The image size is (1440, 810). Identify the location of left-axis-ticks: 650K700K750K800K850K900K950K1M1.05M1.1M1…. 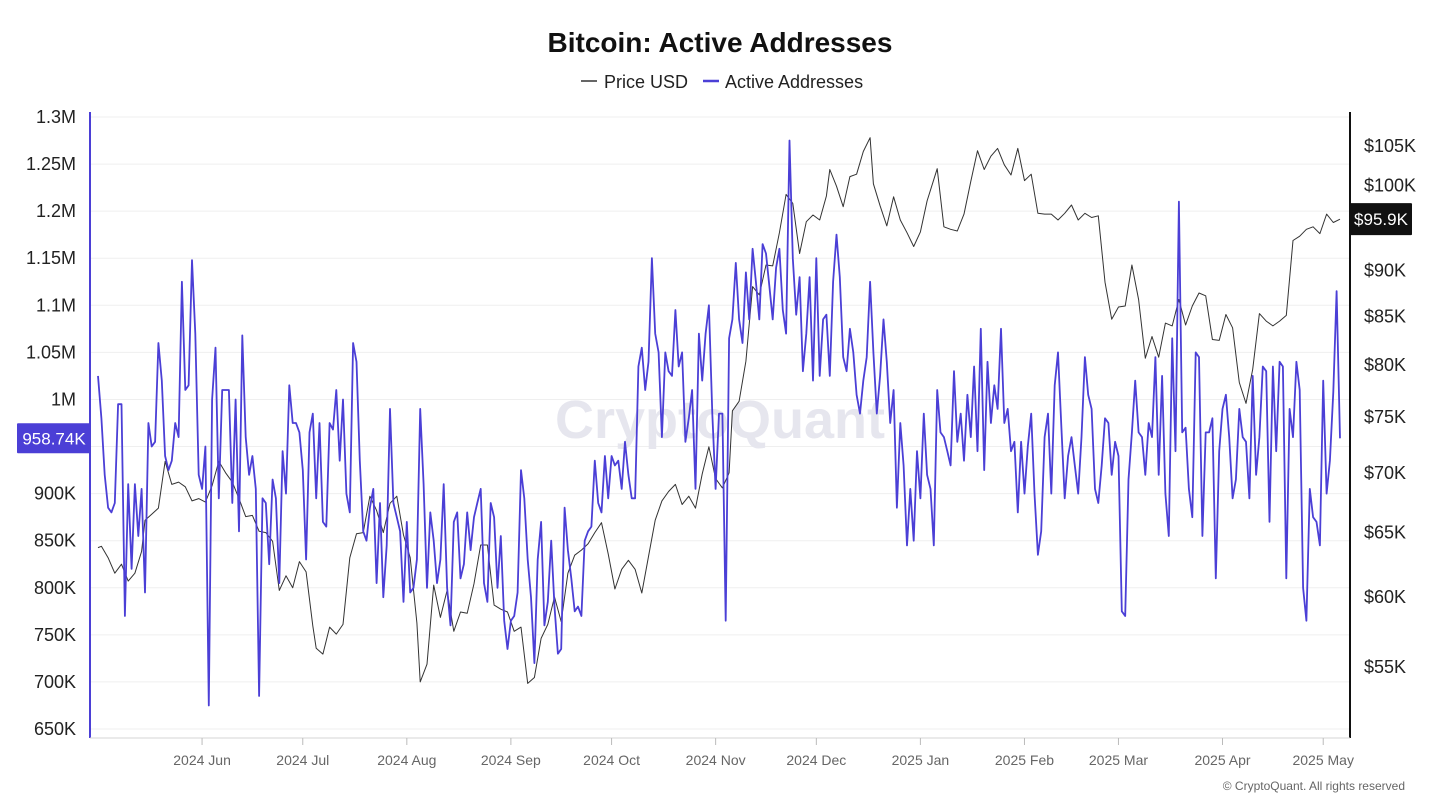
(51, 423).